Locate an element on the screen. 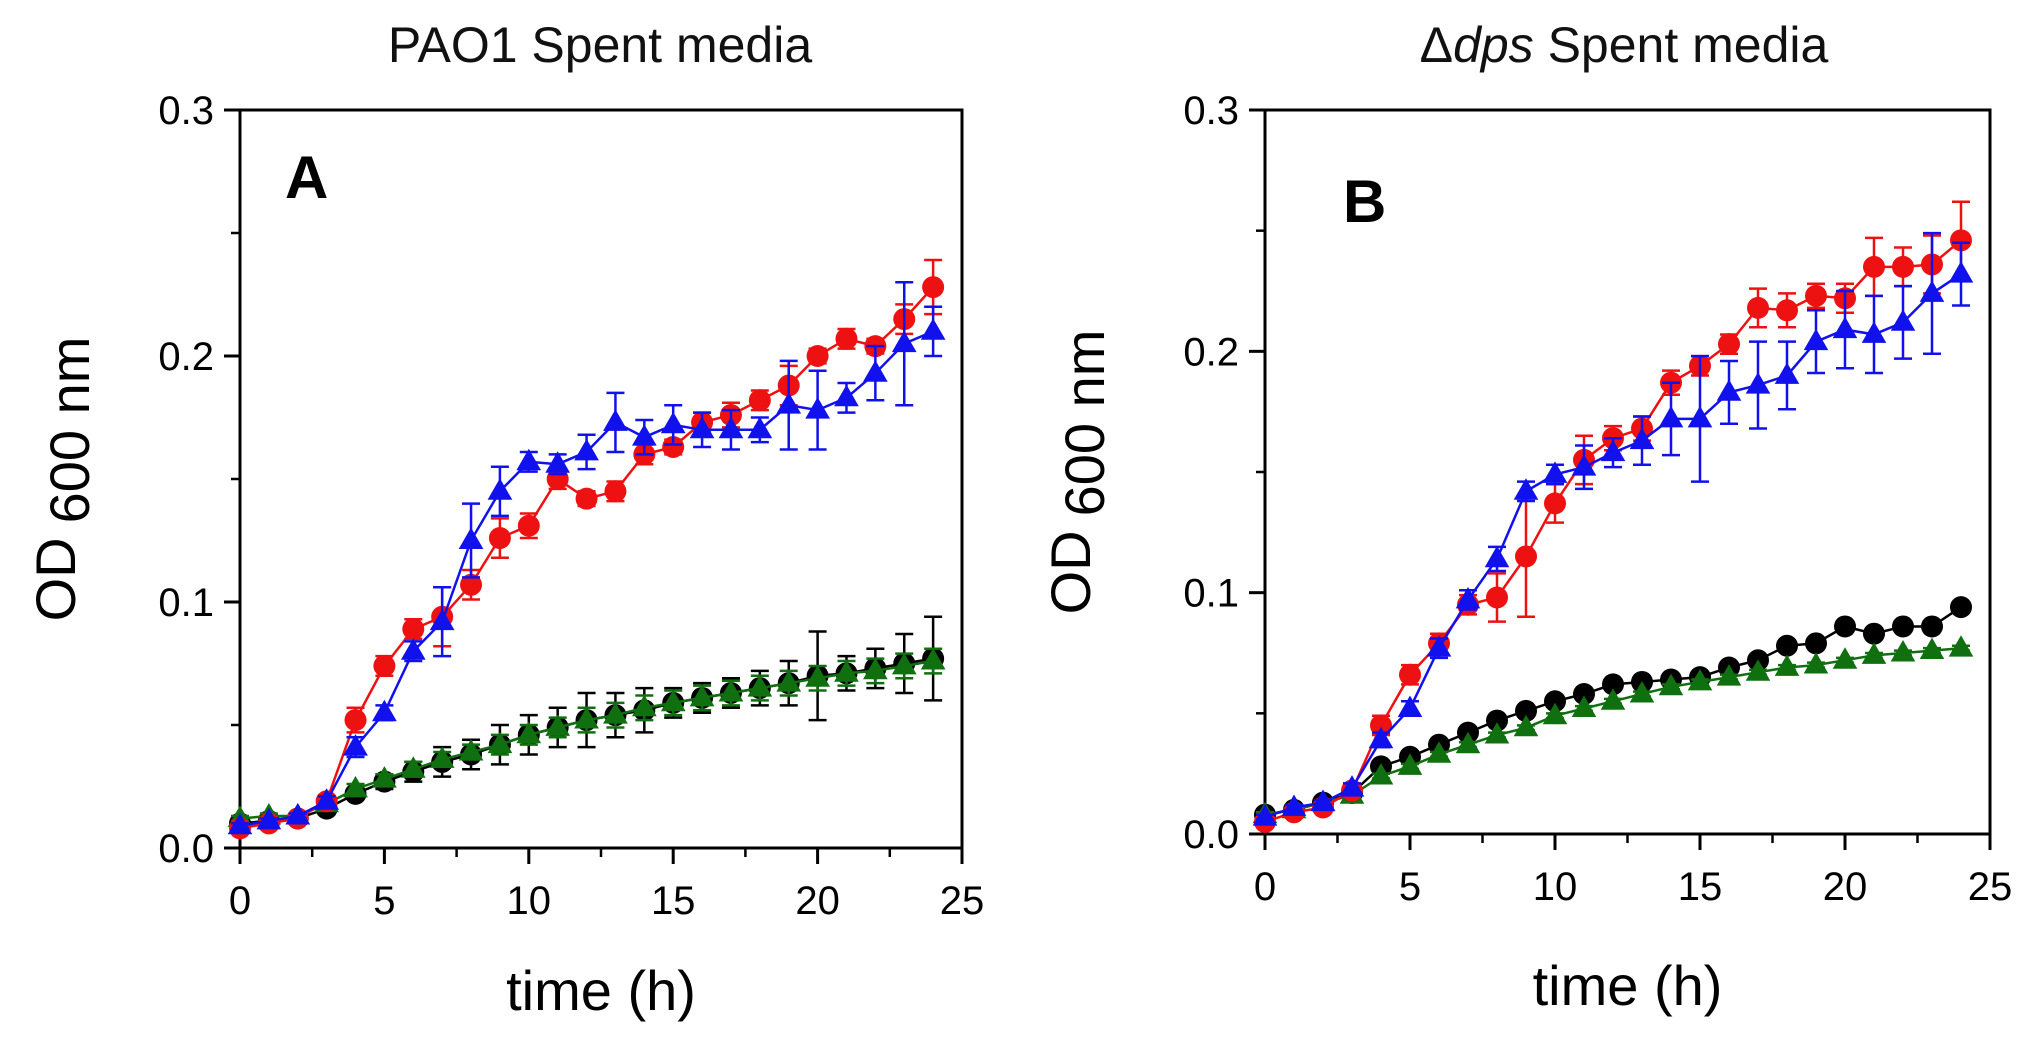 The width and height of the screenshot is (2027, 1059). y-tick-label: 0.1 is located at coordinates (186, 603).